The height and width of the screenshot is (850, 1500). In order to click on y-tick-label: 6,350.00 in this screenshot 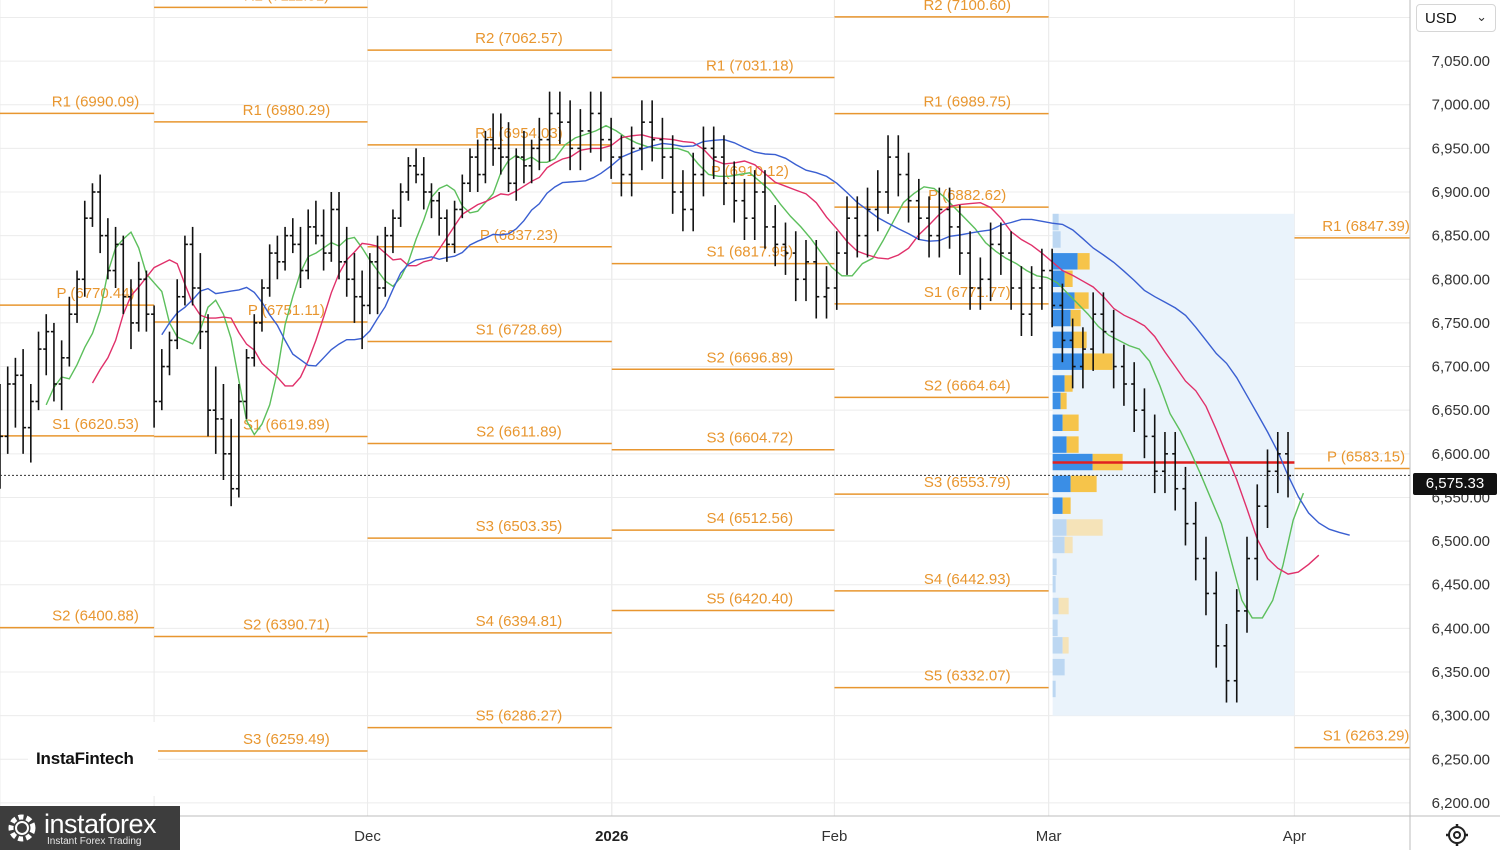, I will do `click(1461, 672)`.